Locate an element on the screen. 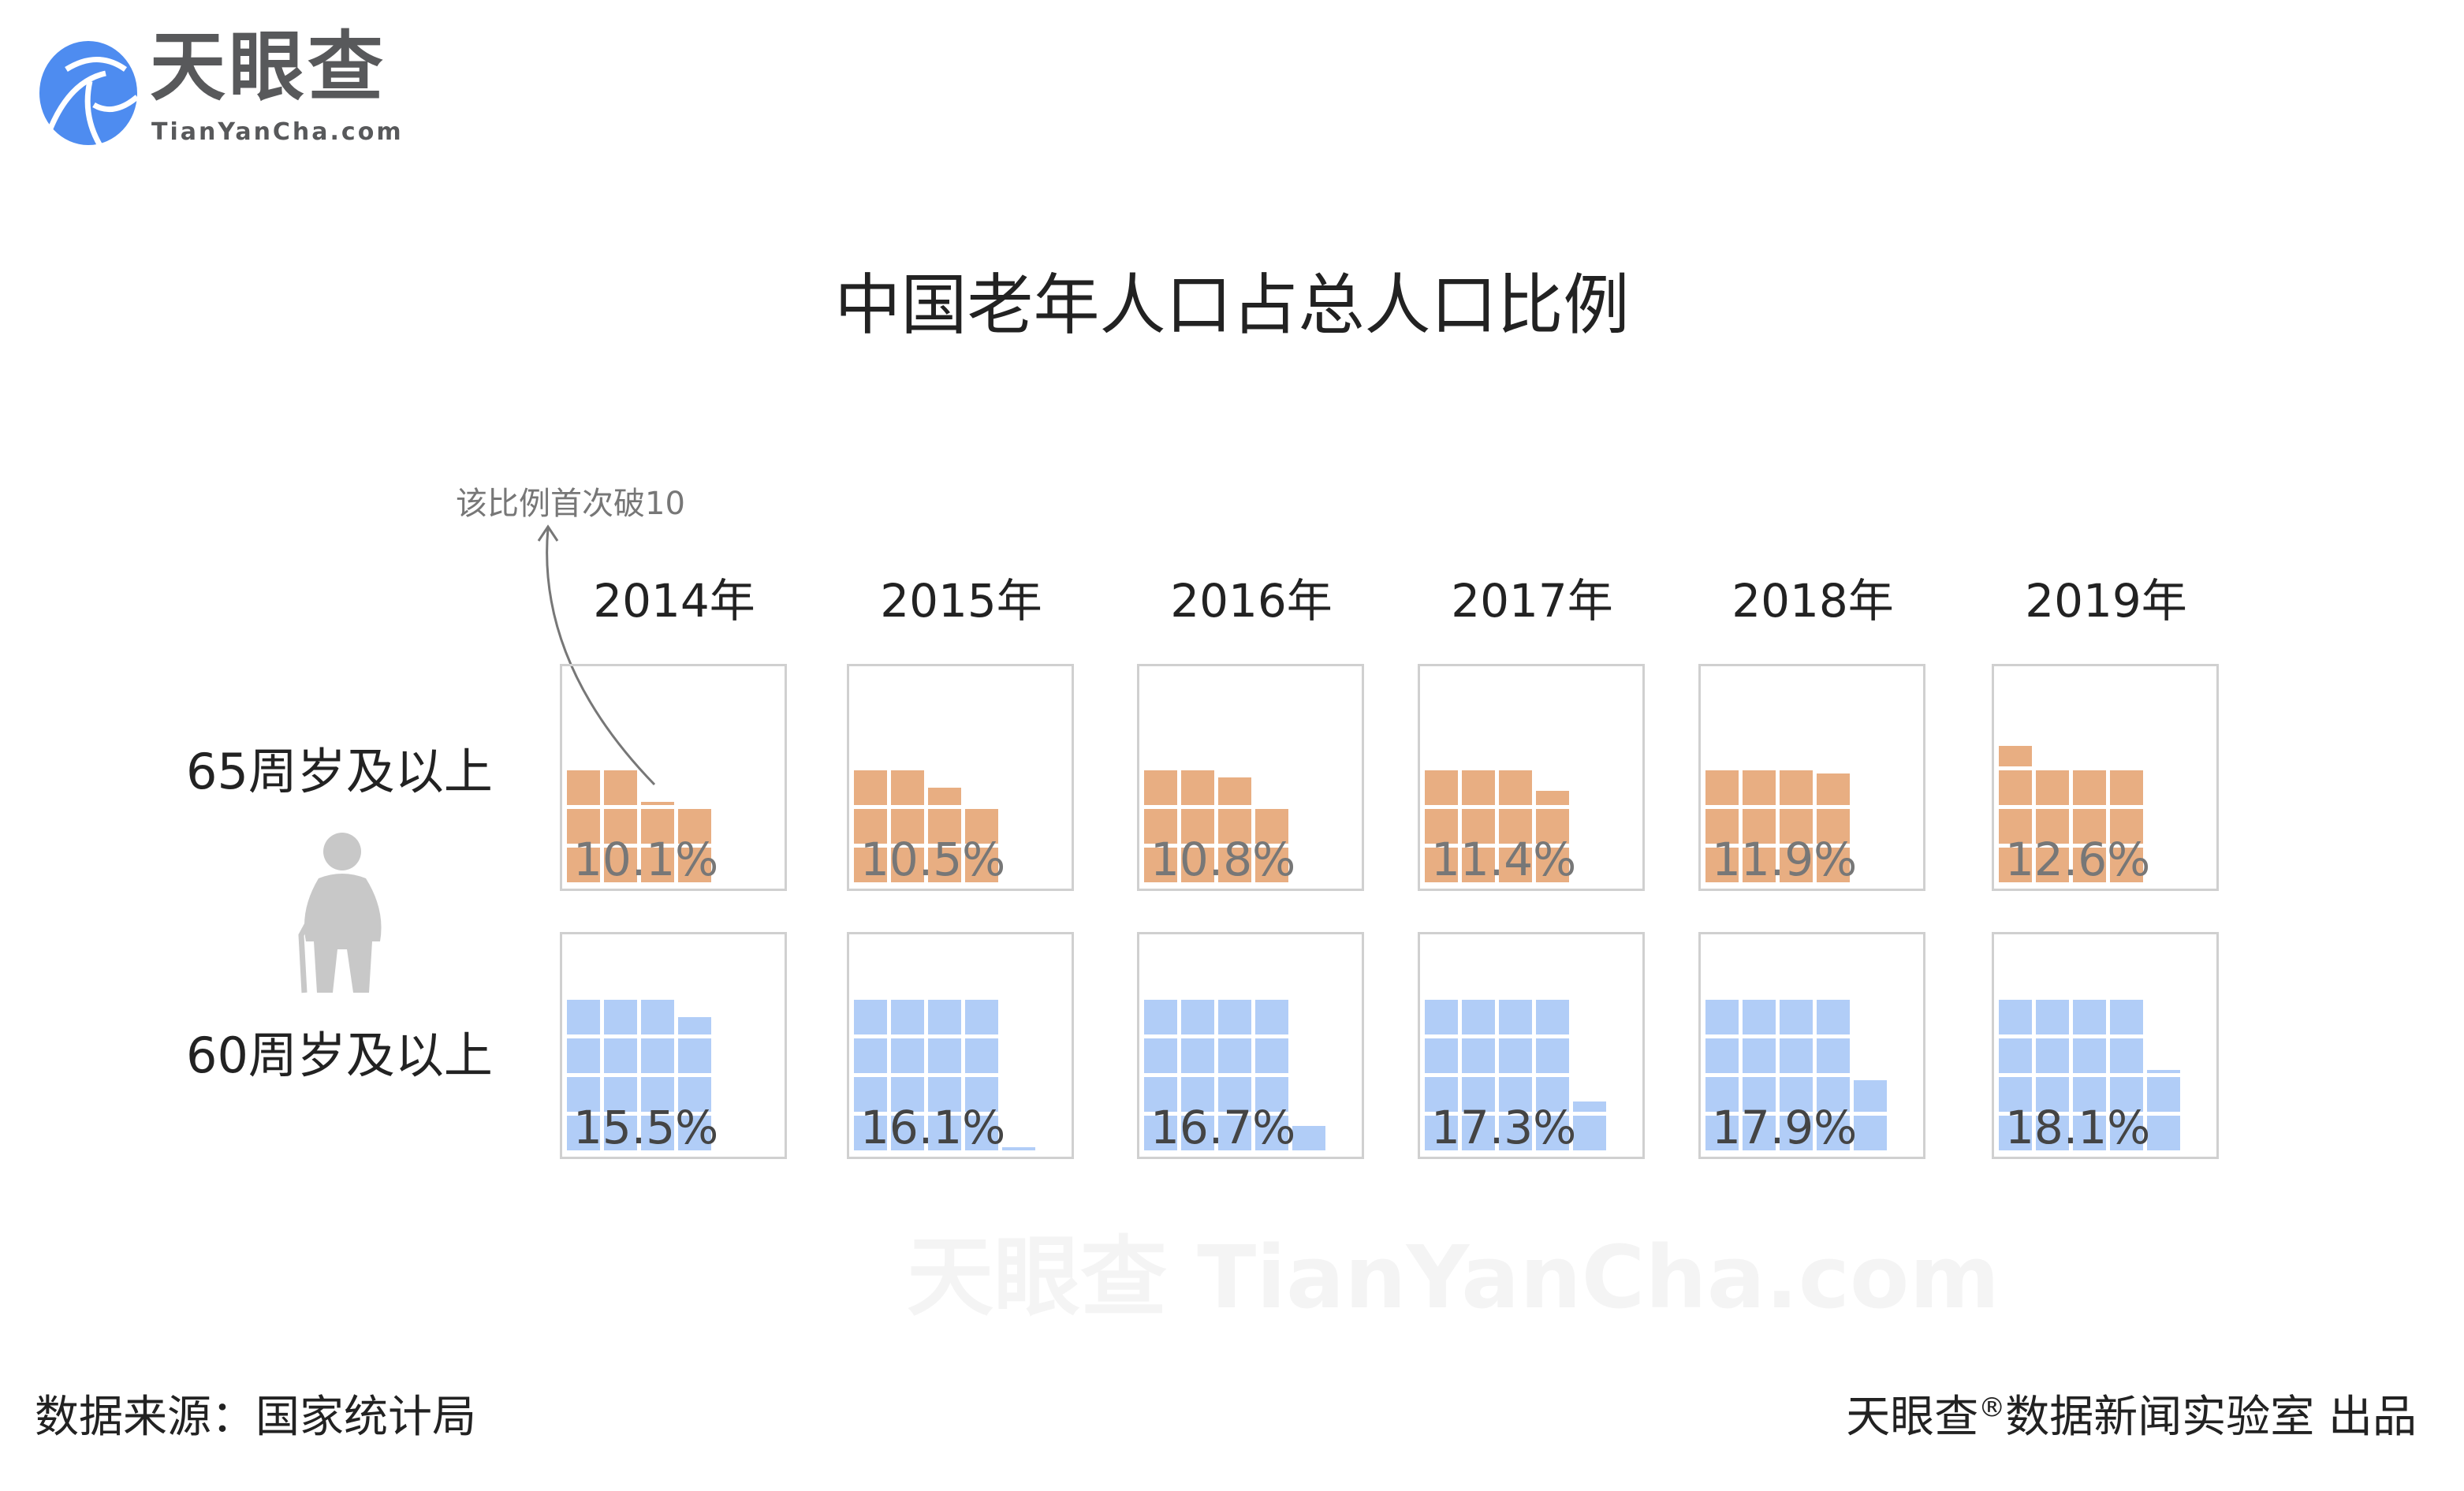 The image size is (2464, 1491). waffle-panel: 18.1% is located at coordinates (2105, 1045).